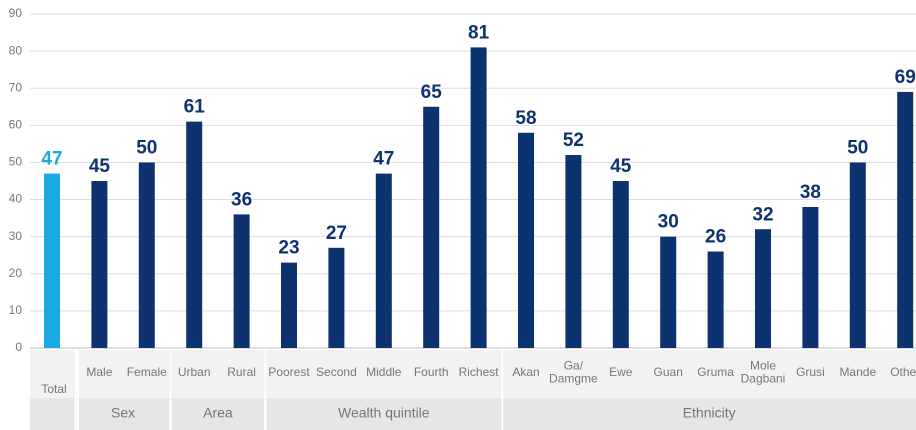  I want to click on value-label: 65, so click(432, 92).